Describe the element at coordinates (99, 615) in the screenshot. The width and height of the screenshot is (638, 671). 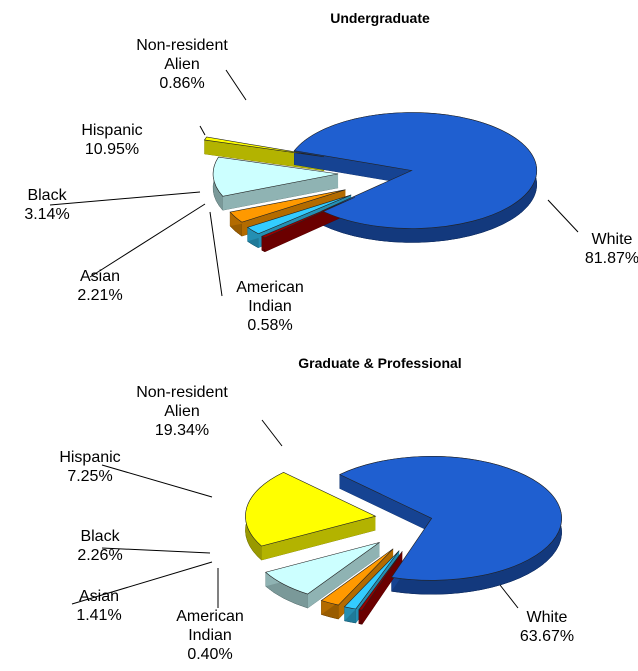
I see `value-label: 1.41%` at that location.